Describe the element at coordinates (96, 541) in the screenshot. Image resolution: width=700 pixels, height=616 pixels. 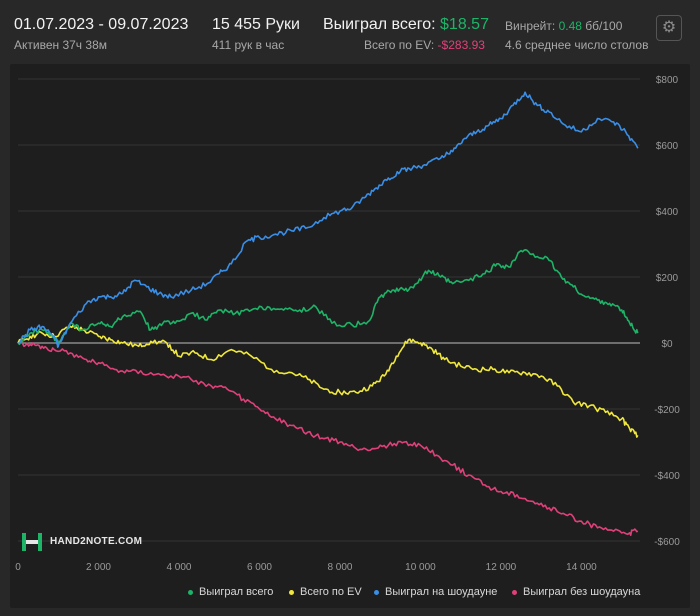
I see `hand2note-logo-text: HAND2NOTE.COM` at that location.